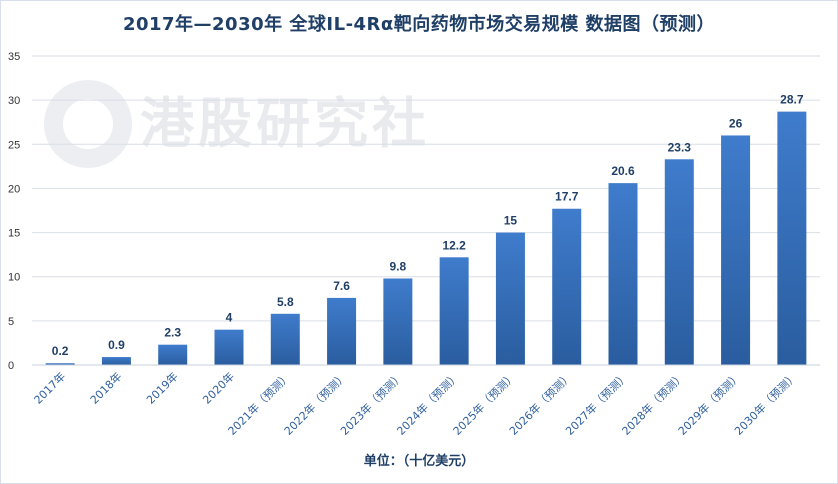 The width and height of the screenshot is (838, 484). What do you see at coordinates (14, 57) in the screenshot?
I see `y-tick-label: 35` at bounding box center [14, 57].